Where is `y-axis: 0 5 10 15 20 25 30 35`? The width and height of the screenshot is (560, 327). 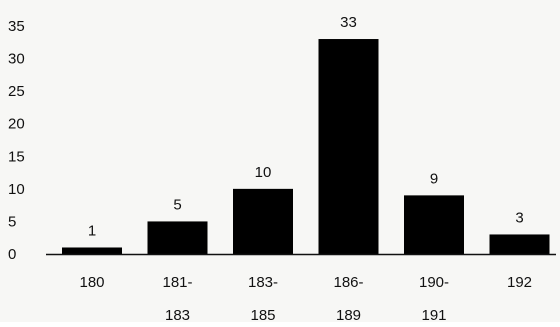
y-axis: 0 5 10 15 20 25 30 35 is located at coordinates (16, 140).